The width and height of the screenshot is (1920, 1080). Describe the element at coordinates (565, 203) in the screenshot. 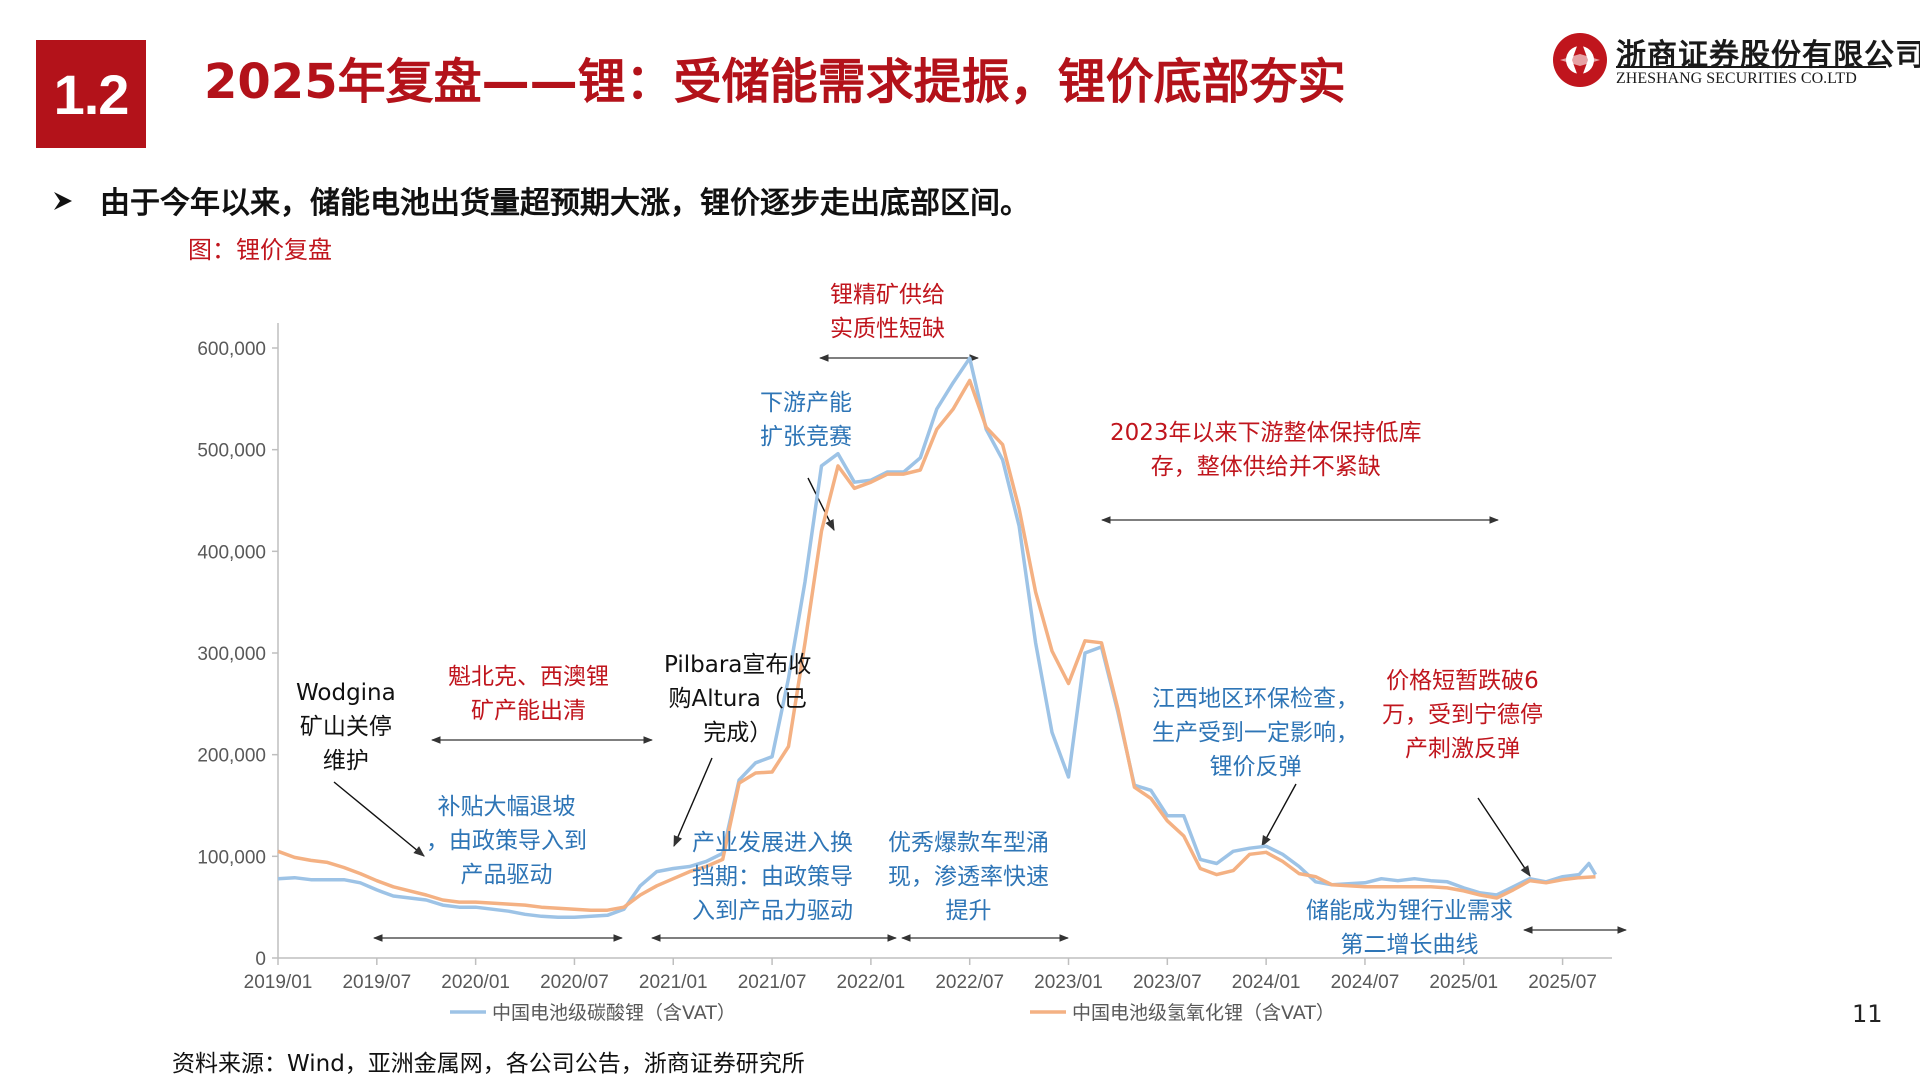

I see `key-point-text: 由于今年以来，储能电池出货量超预期大涨，锂价逐步走出底部区间。` at that location.